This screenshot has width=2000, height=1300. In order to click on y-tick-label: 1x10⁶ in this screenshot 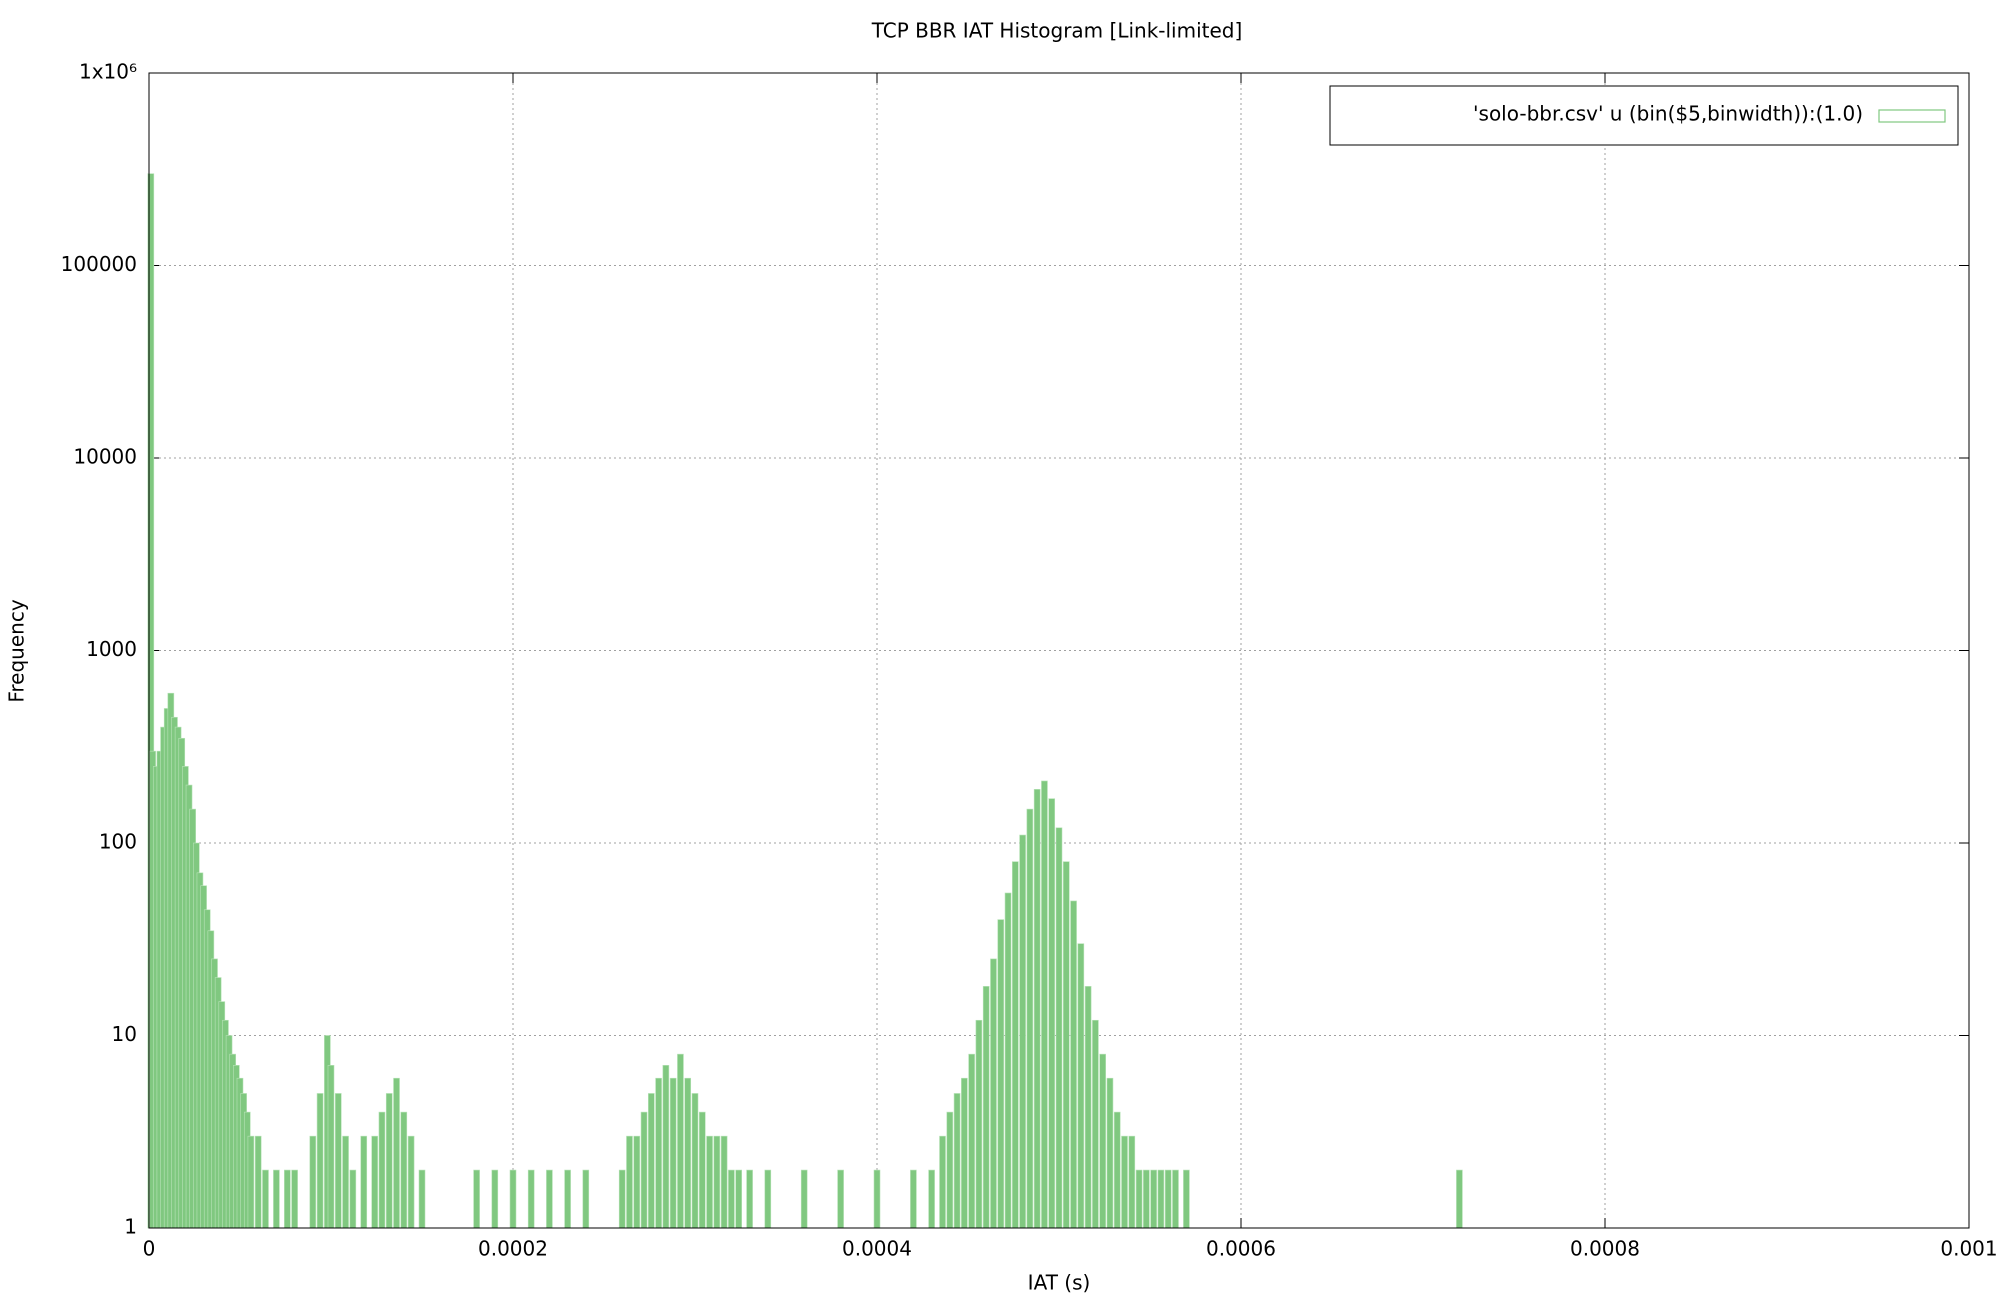, I will do `click(108, 72)`.